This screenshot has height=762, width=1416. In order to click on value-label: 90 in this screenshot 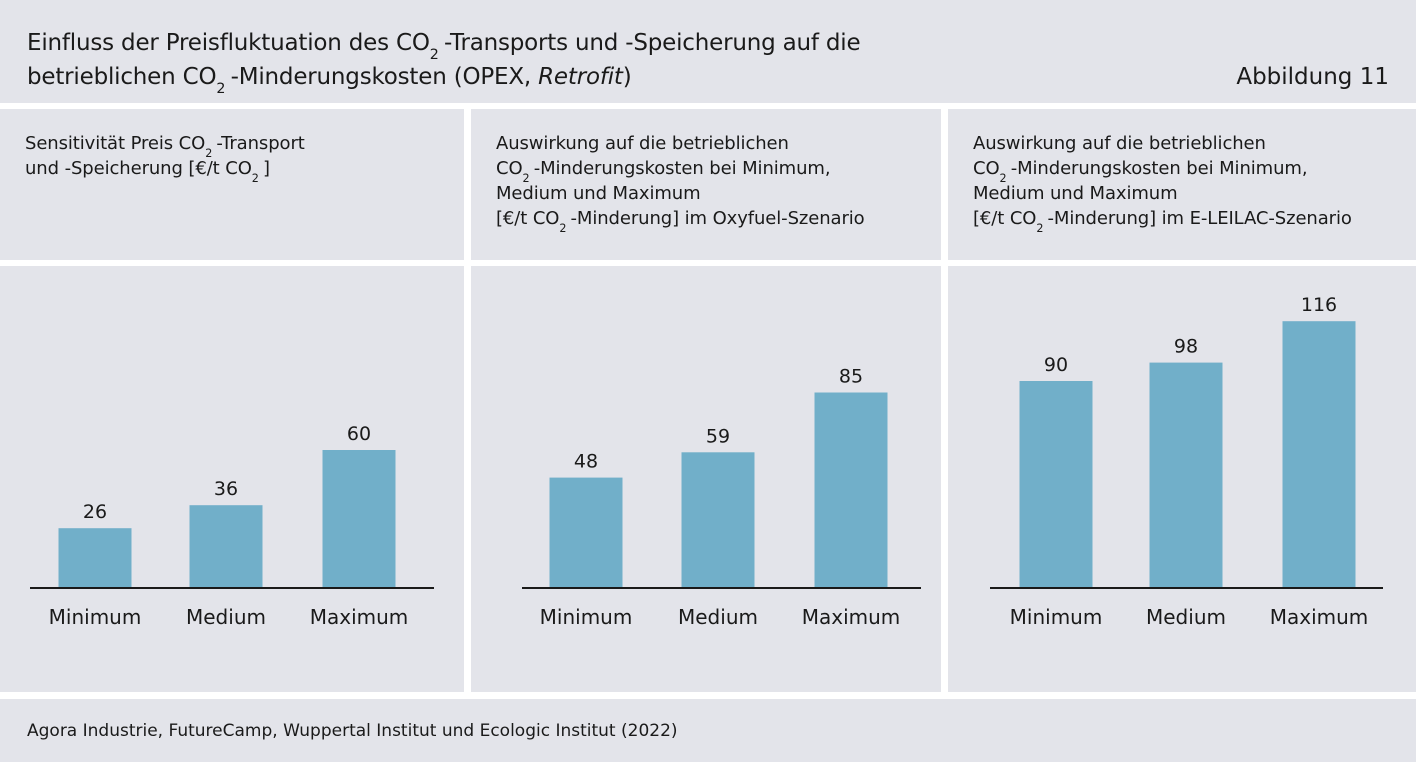, I will do `click(1056, 365)`.